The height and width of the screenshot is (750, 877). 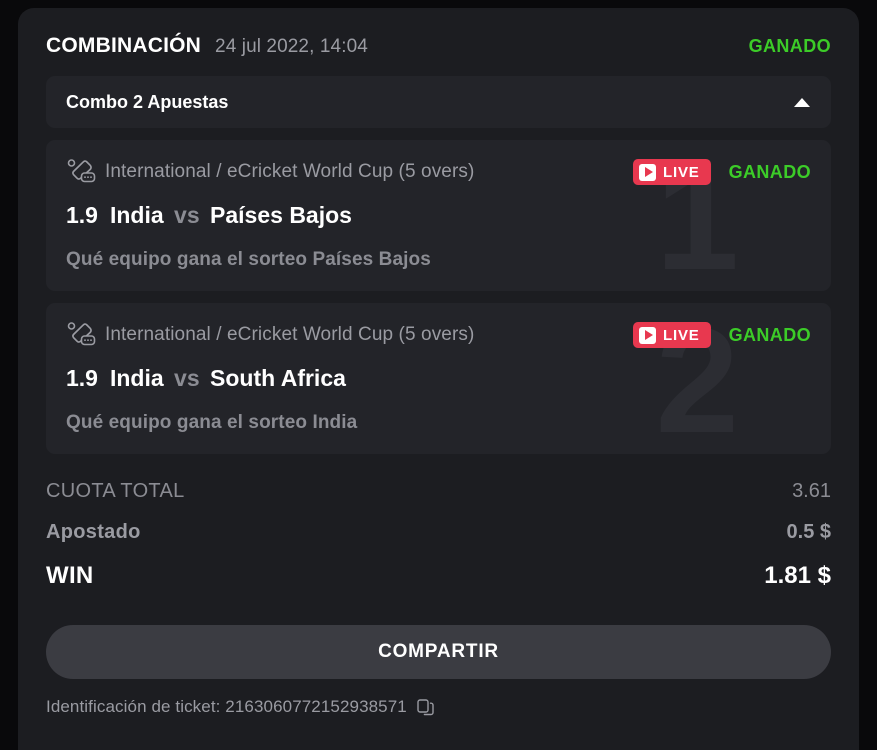 I want to click on bet-selection: 1.9 India vs Países Bajos, so click(x=438, y=215).